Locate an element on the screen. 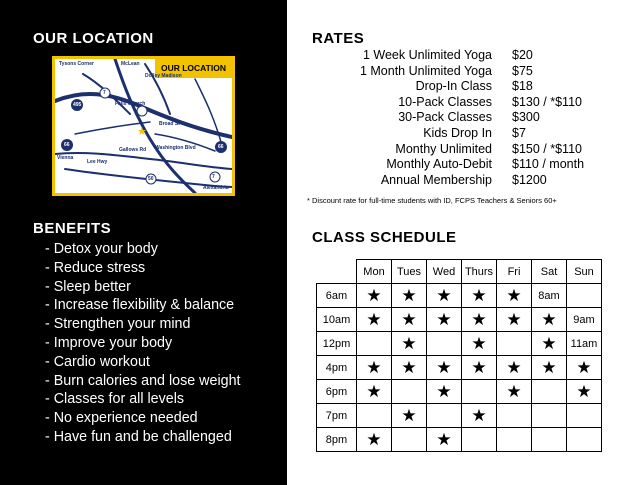 This screenshot has height=485, width=628. map-label: 7 is located at coordinates (213, 177).